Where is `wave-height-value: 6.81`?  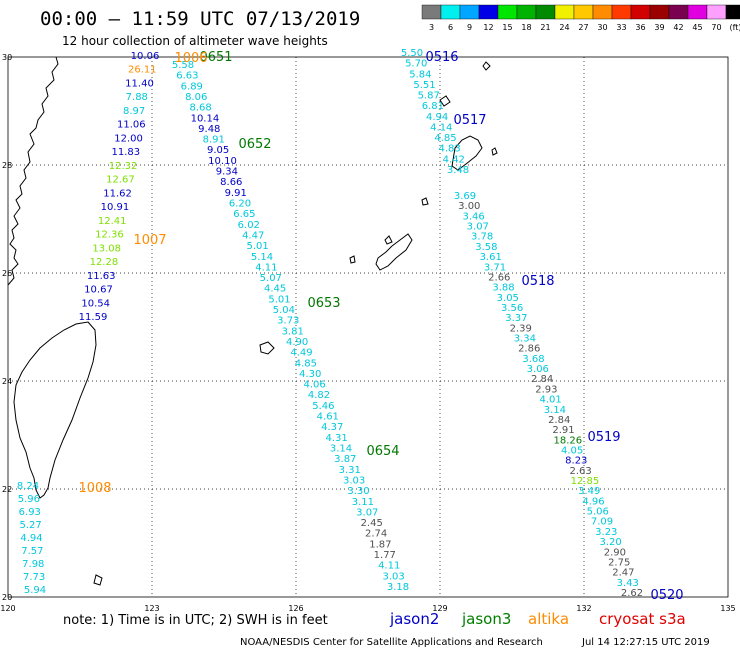
wave-height-value: 6.81 is located at coordinates (433, 106).